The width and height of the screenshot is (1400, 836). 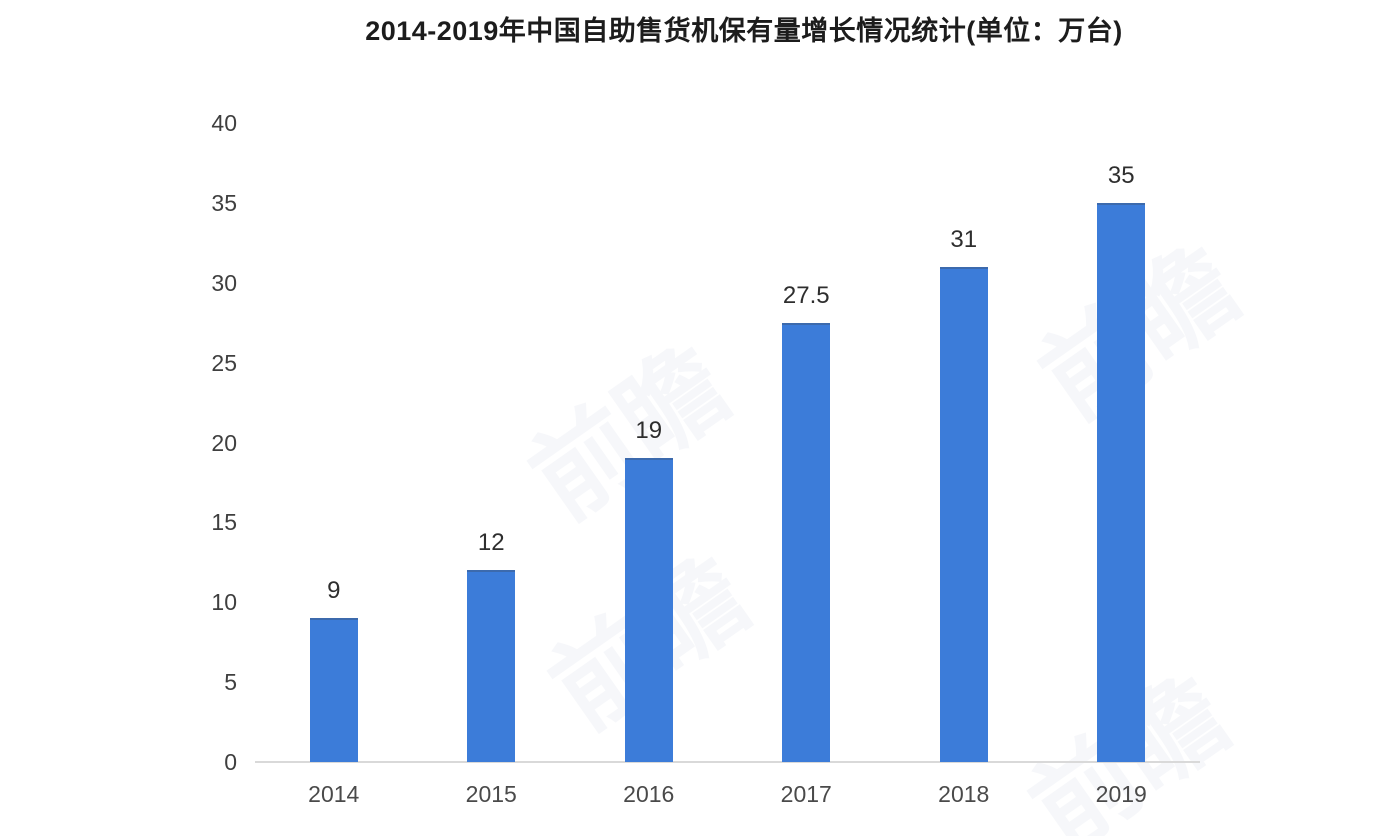 What do you see at coordinates (491, 794) in the screenshot?
I see `x-axis-tick-label: 2015` at bounding box center [491, 794].